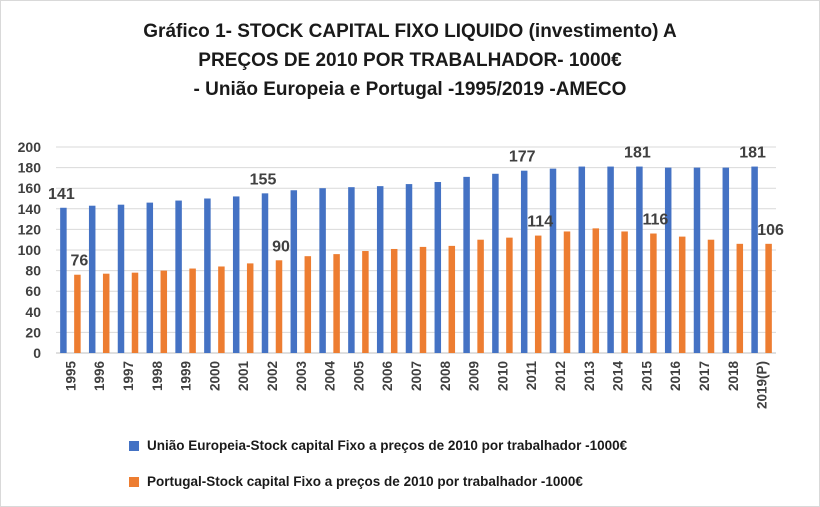  I want to click on y-tick-label: 20, so click(33, 332).